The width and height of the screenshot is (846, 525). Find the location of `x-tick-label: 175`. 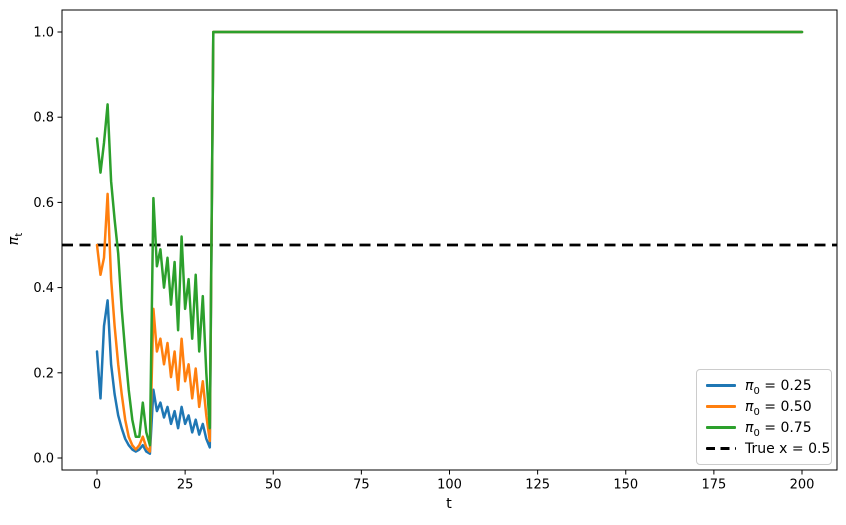

x-tick-label: 175 is located at coordinates (713, 485).